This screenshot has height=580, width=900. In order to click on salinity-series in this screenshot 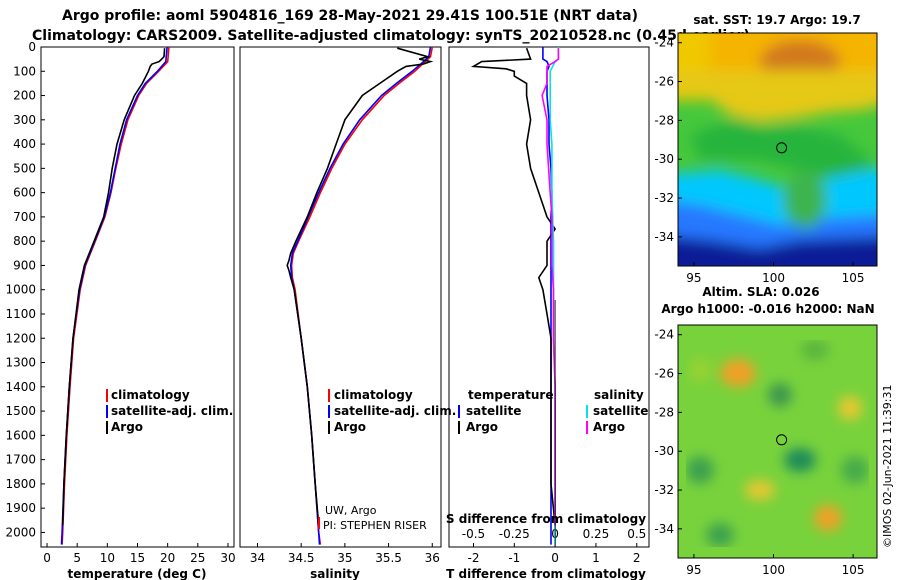, I will do `click(360, 296)`.